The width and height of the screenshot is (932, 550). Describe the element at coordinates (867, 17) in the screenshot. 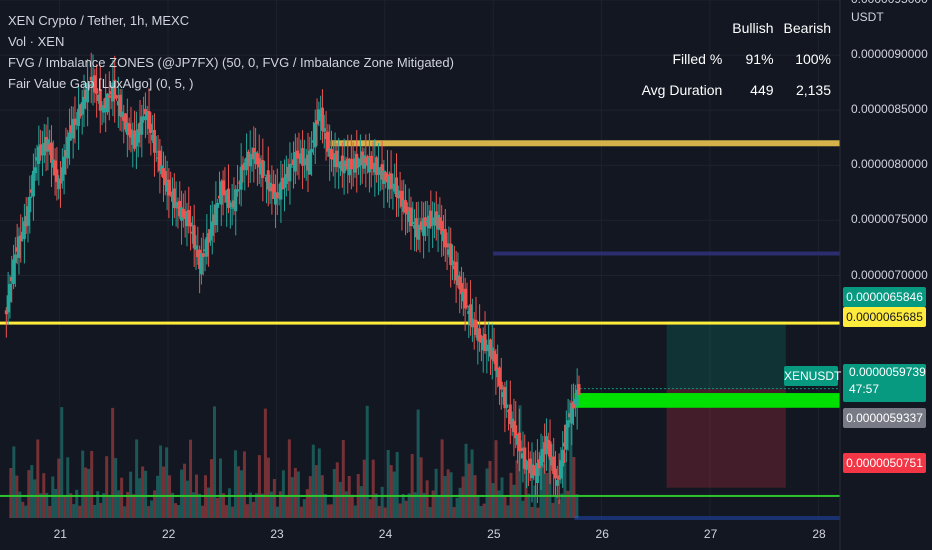

I see `price-axis-unit: USDT` at that location.